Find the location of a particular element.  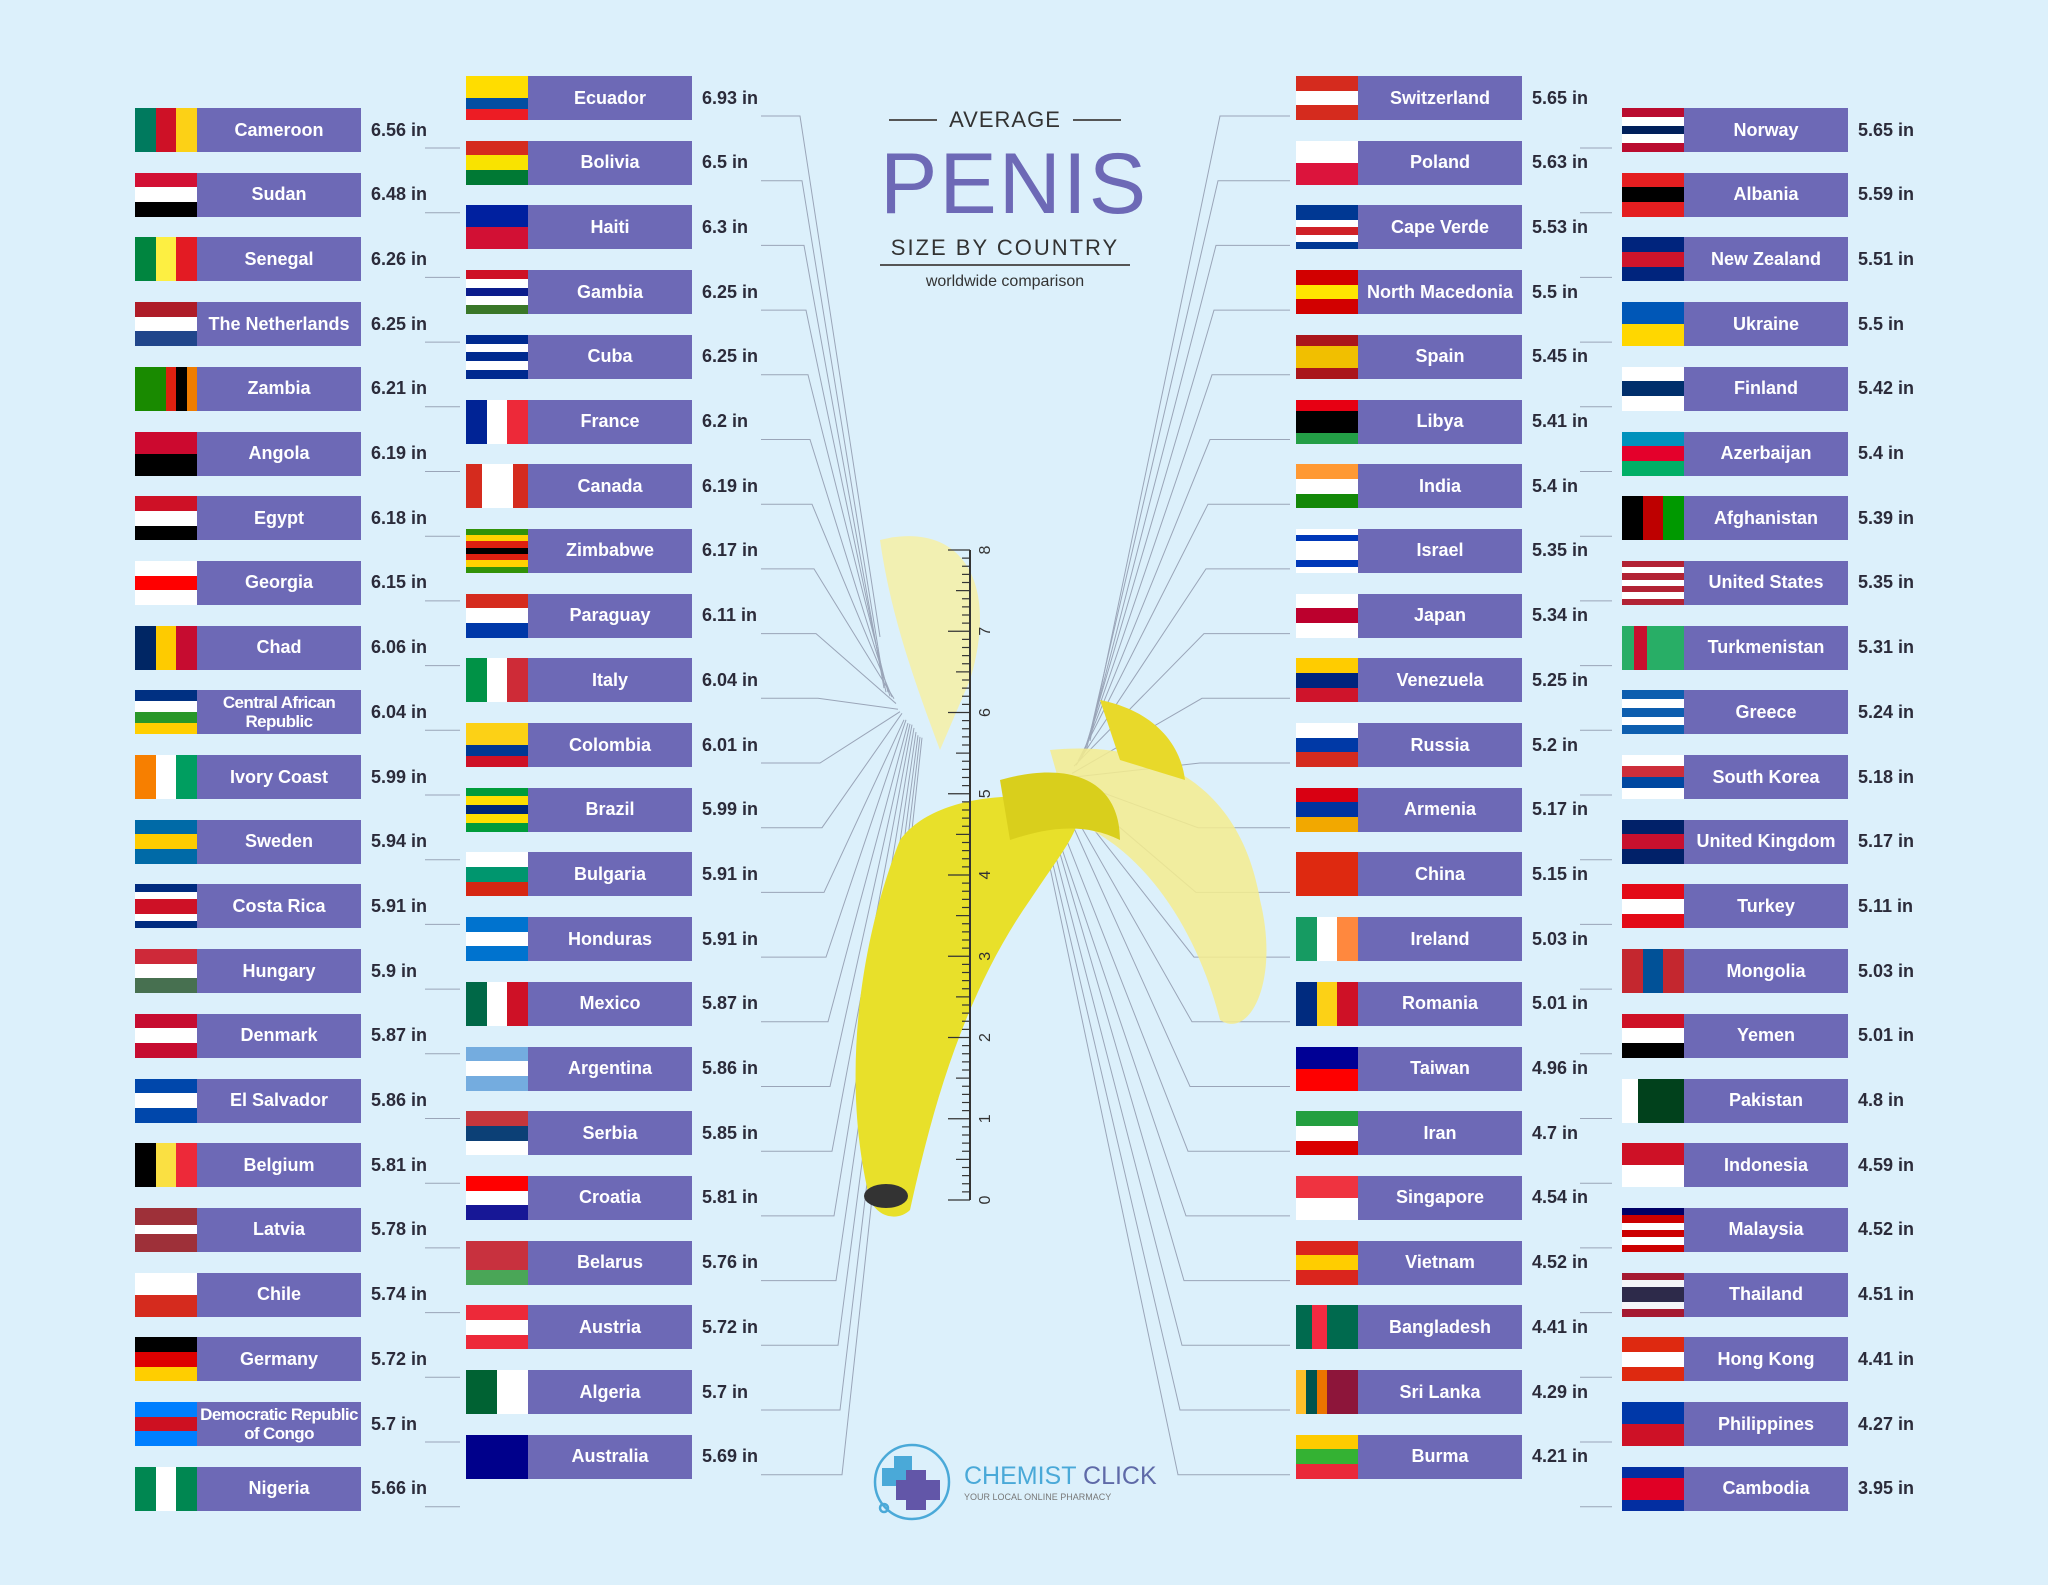

country-label: Sudan is located at coordinates (279, 194).